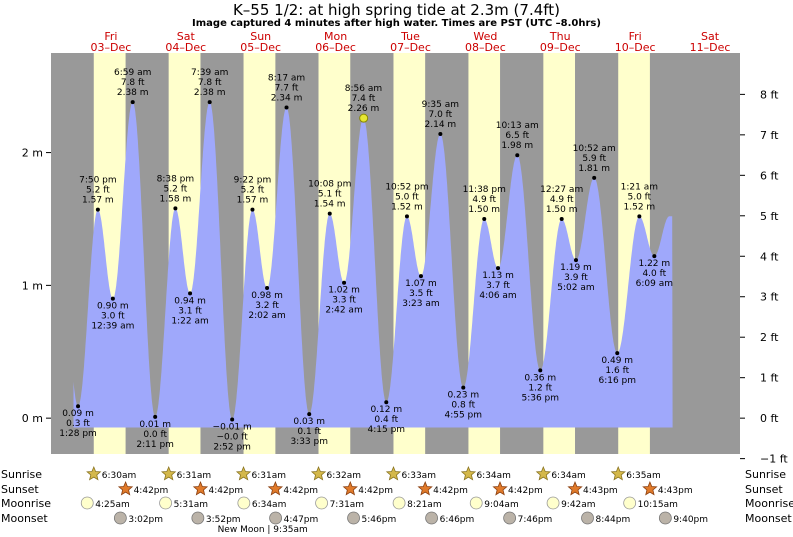  Describe the element at coordinates (344, 301) in the screenshot. I see `tide-extreme-label: 3.3 ft` at that location.